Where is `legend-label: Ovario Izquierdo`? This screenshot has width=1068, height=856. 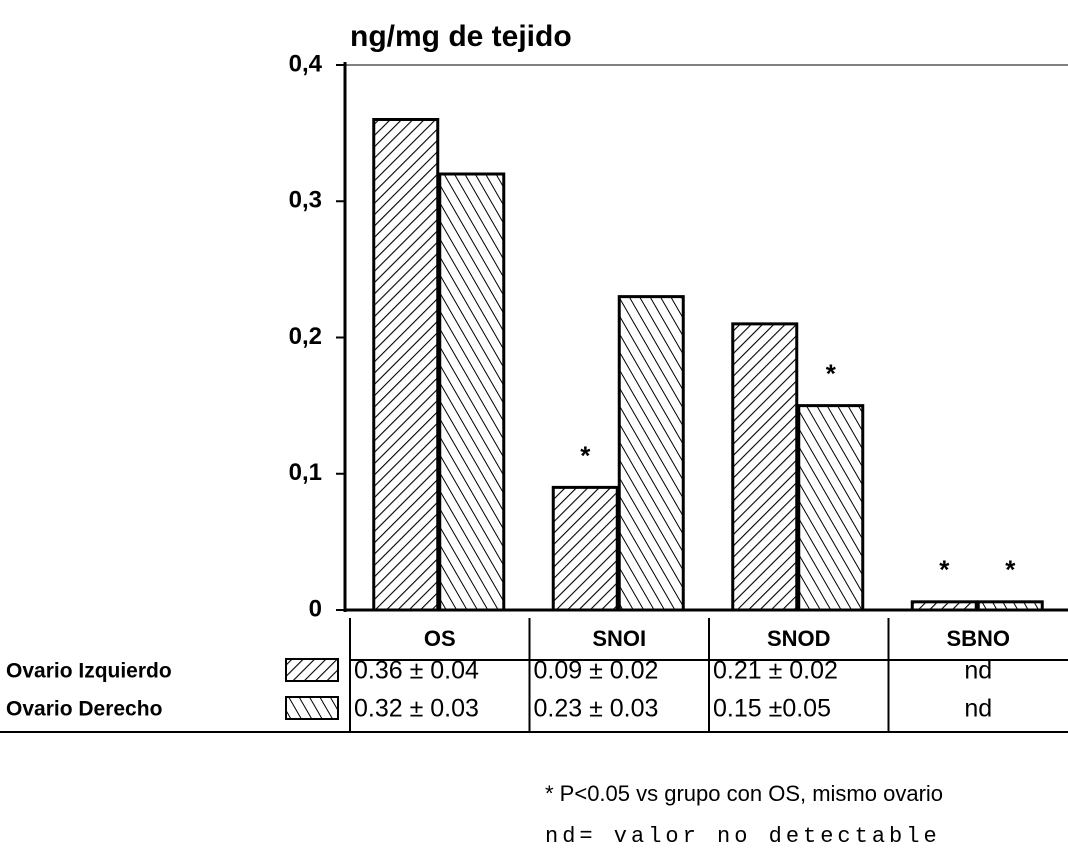 legend-label: Ovario Izquierdo is located at coordinates (89, 671).